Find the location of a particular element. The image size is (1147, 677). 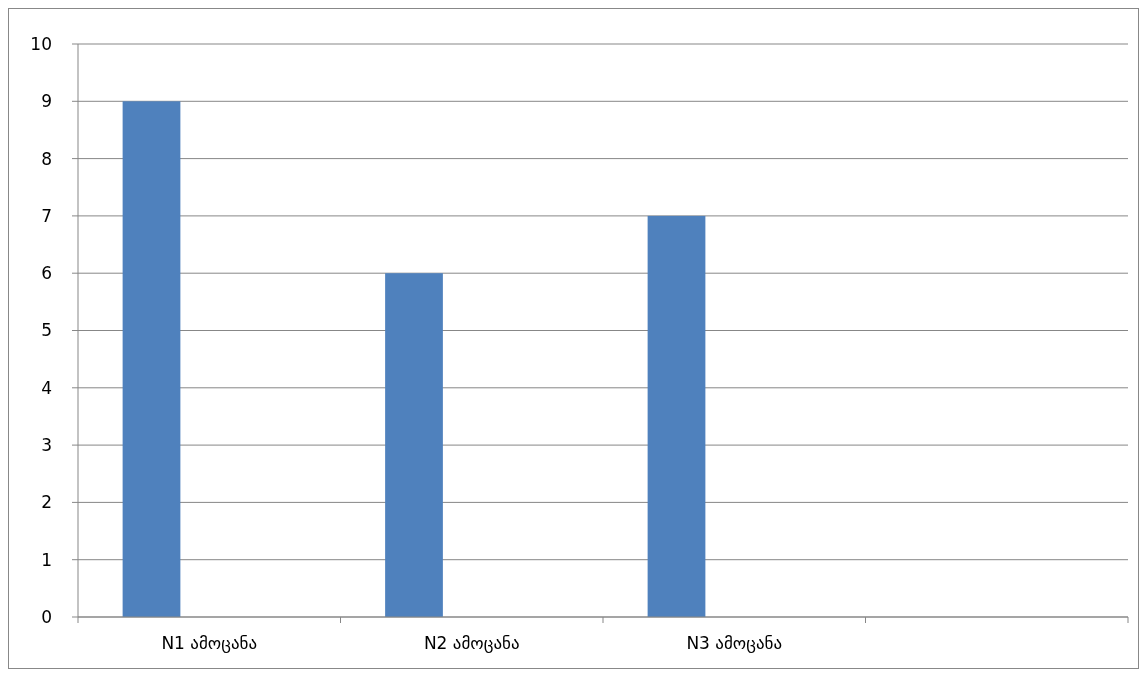

y-tick-label: 10 is located at coordinates (41, 43).